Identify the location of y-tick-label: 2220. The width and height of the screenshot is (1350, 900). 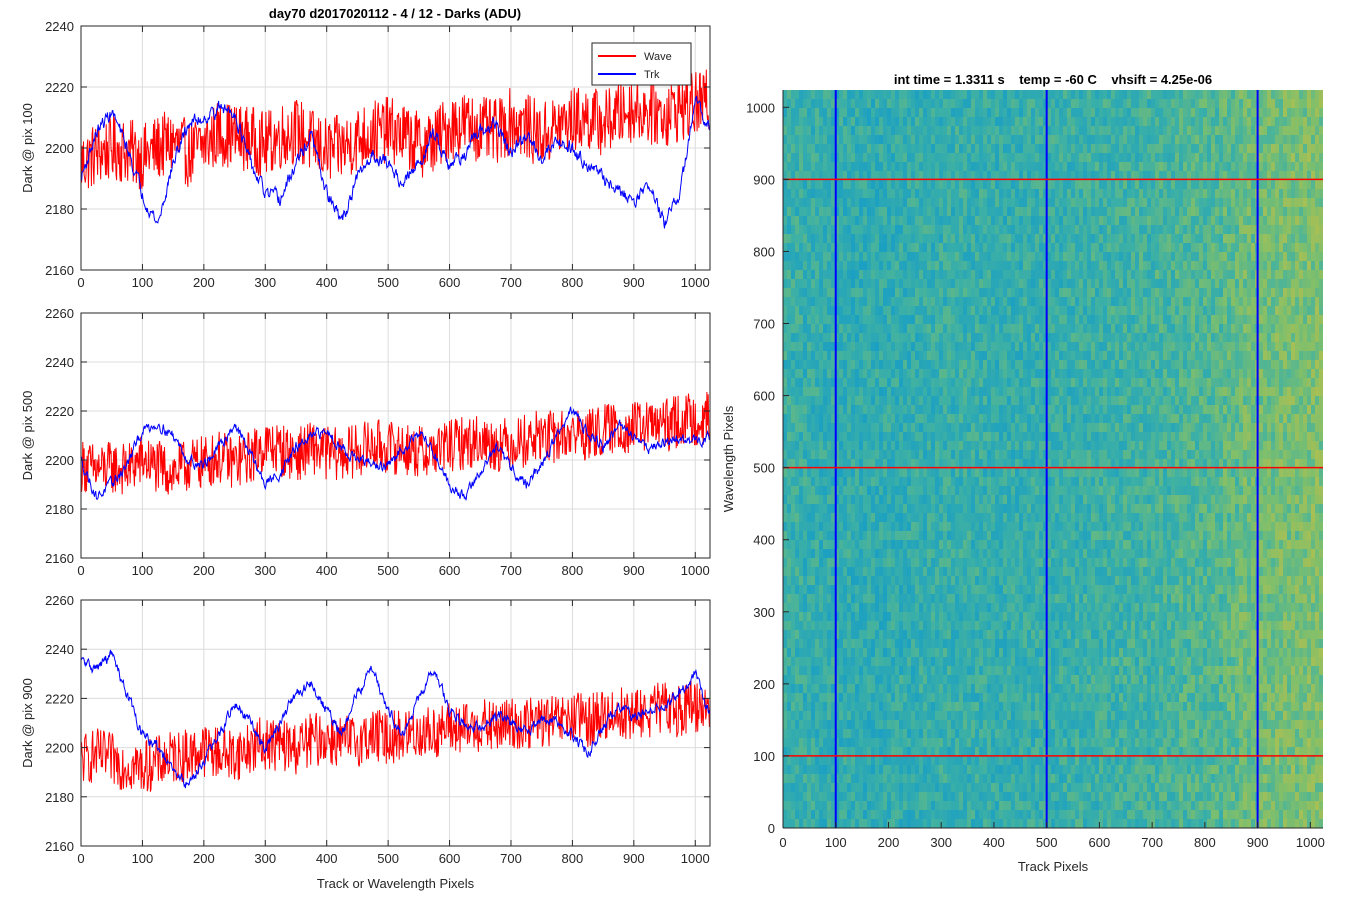
(59, 87).